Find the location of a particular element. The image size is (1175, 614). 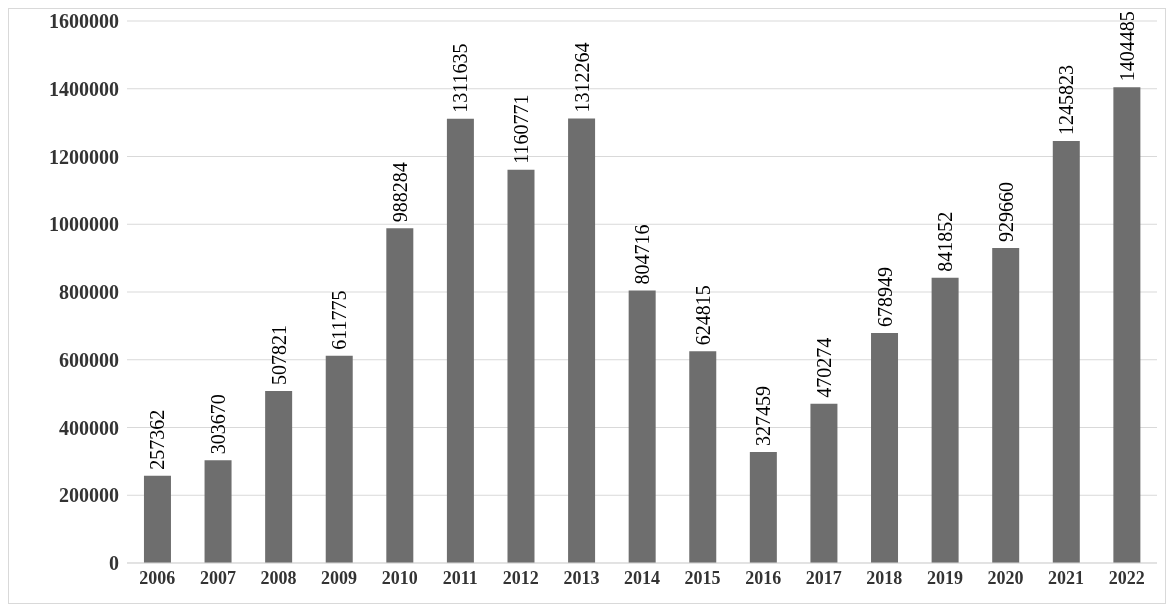

x-tick-label: 2006 is located at coordinates (157, 577).